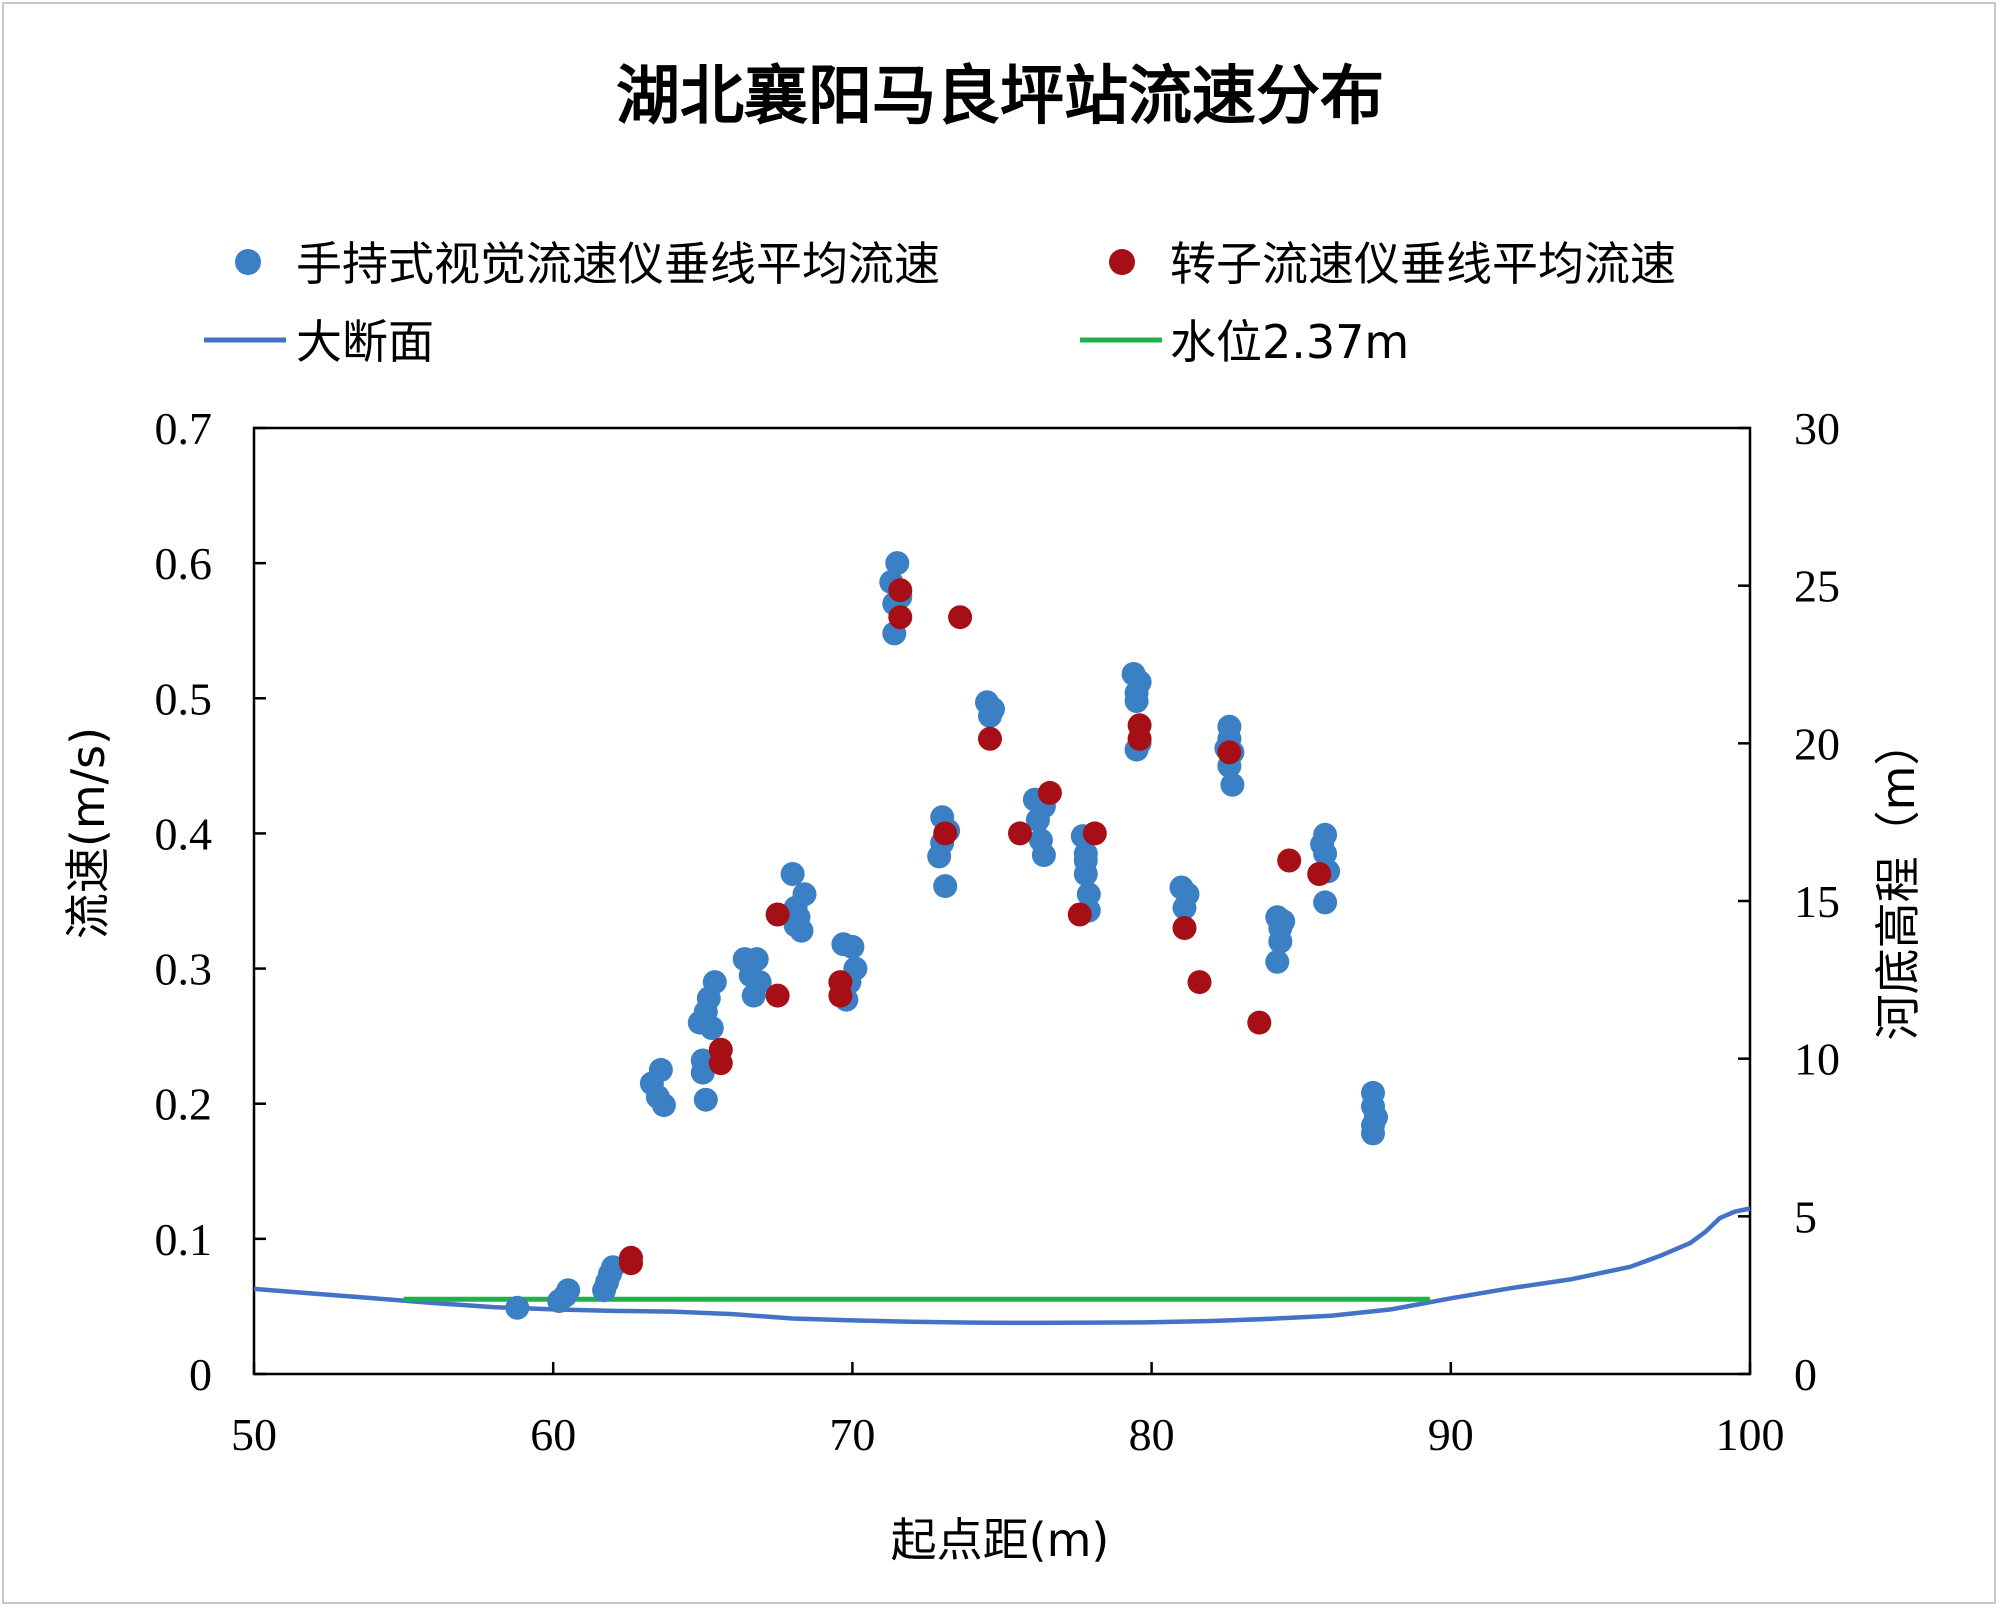 This screenshot has width=2000, height=1608. I want to click on y2-axis-label: 河底高程（m）, so click(1898, 880).